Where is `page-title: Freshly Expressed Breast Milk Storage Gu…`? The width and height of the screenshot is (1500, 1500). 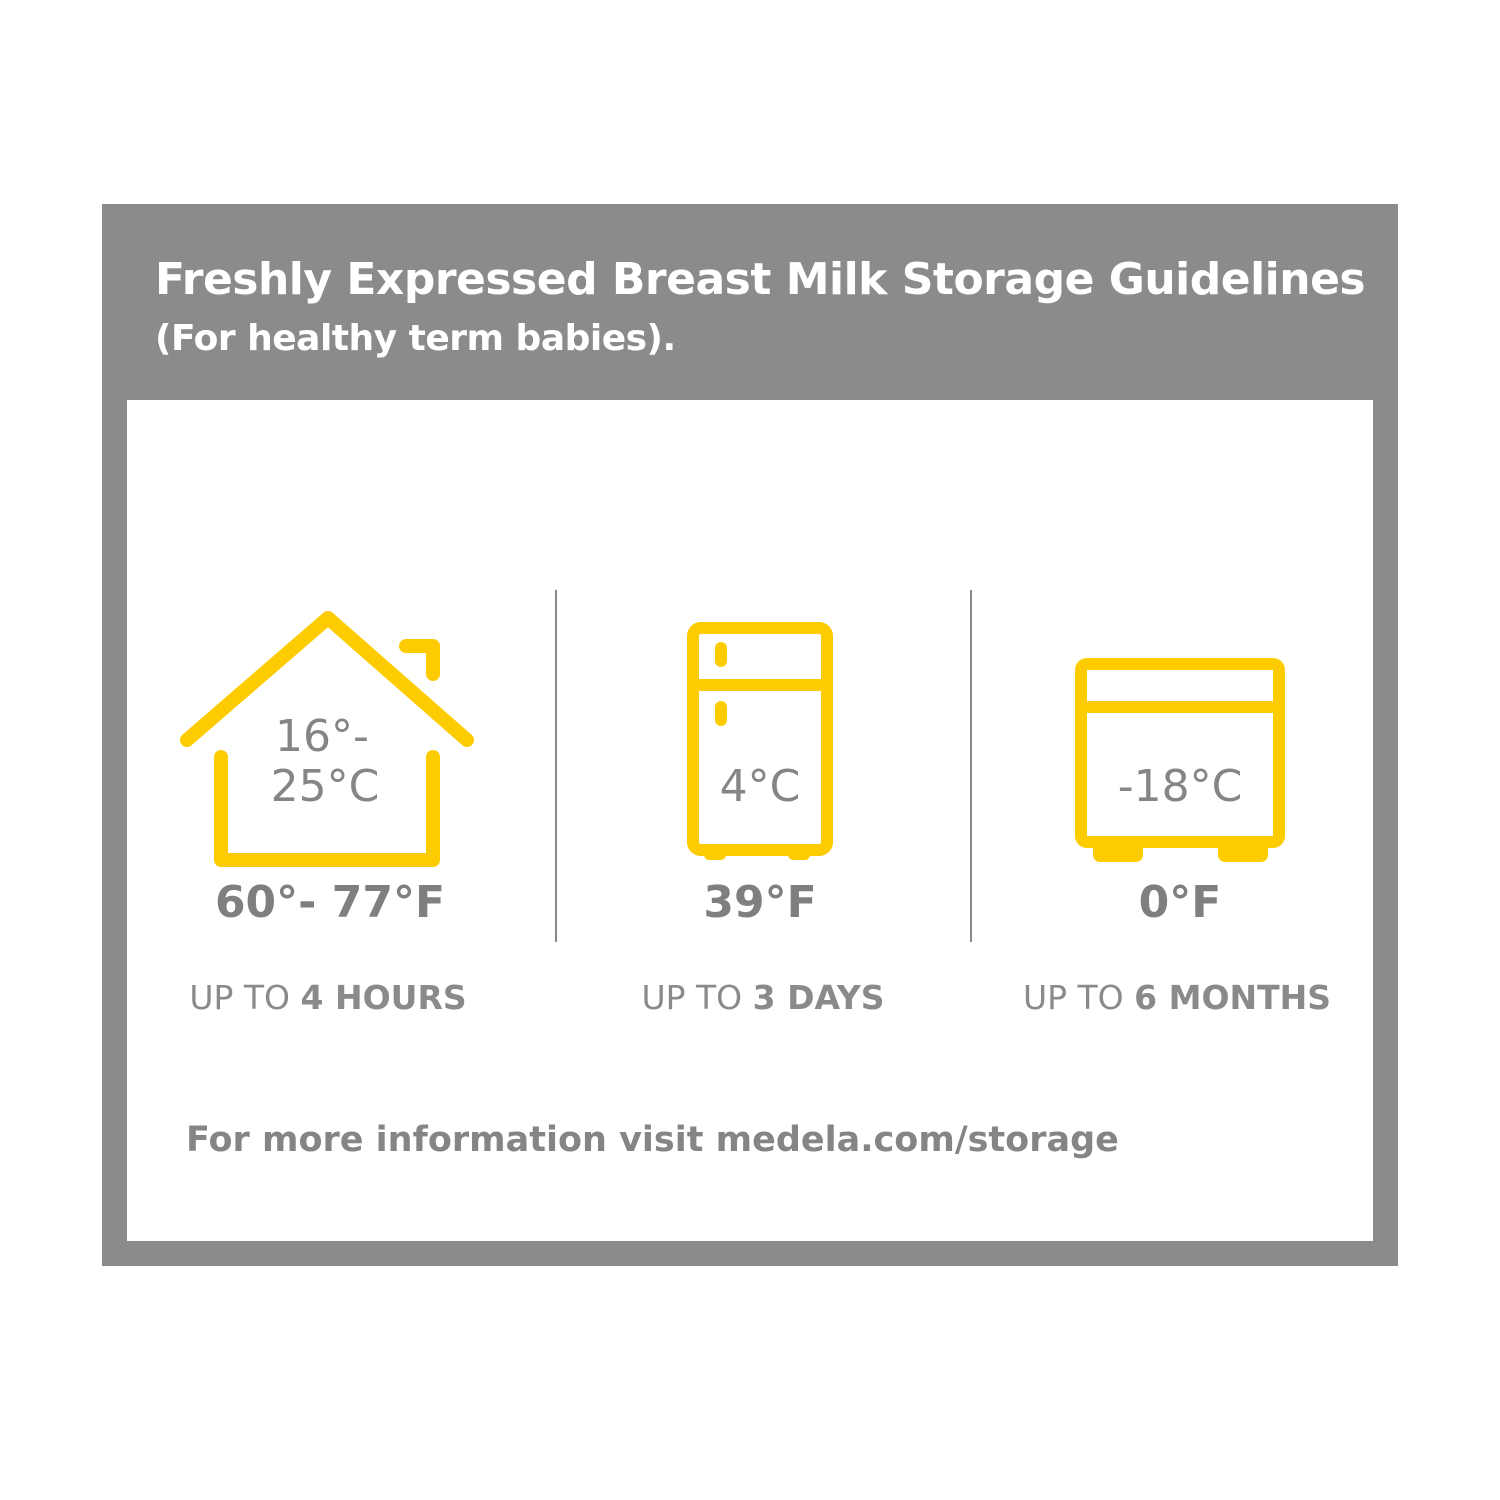 page-title: Freshly Expressed Breast Milk Storage Gu… is located at coordinates (760, 279).